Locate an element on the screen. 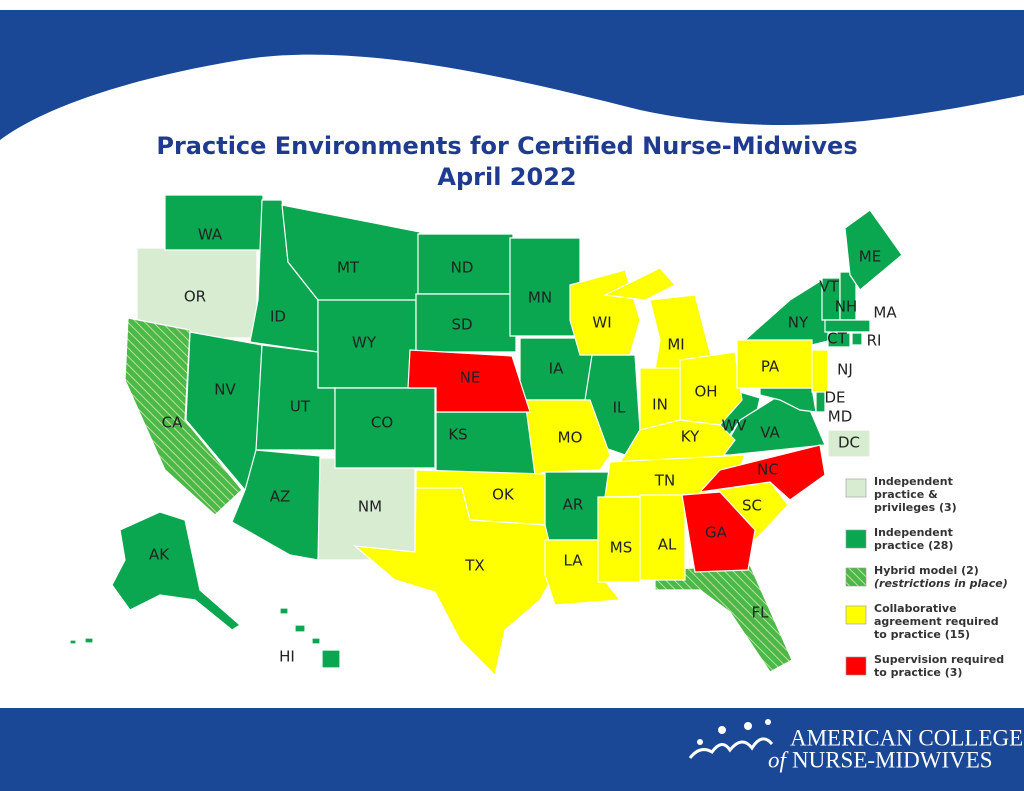 Image resolution: width=1024 pixels, height=791 pixels. state-label: LA is located at coordinates (574, 561).